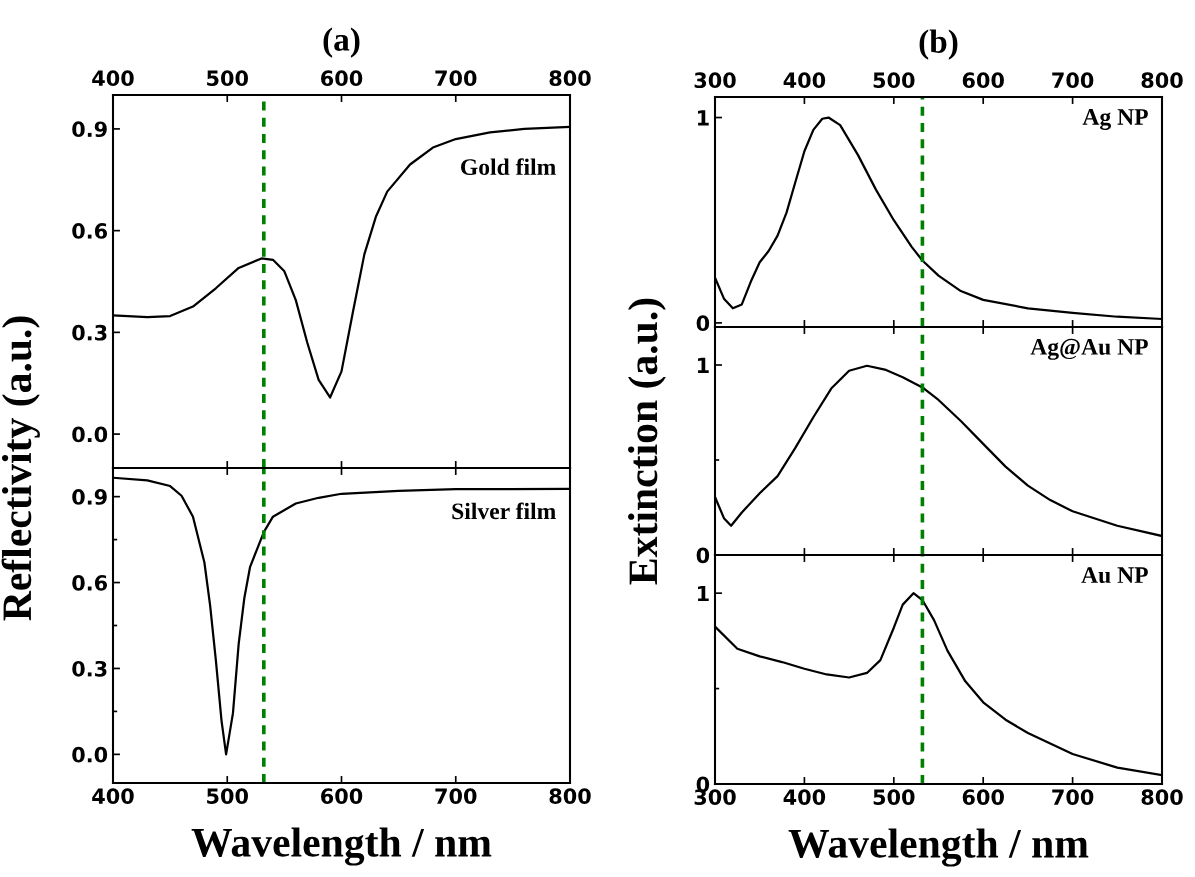 The width and height of the screenshot is (1195, 877). I want to click on annotation: Gold film, so click(508, 167).